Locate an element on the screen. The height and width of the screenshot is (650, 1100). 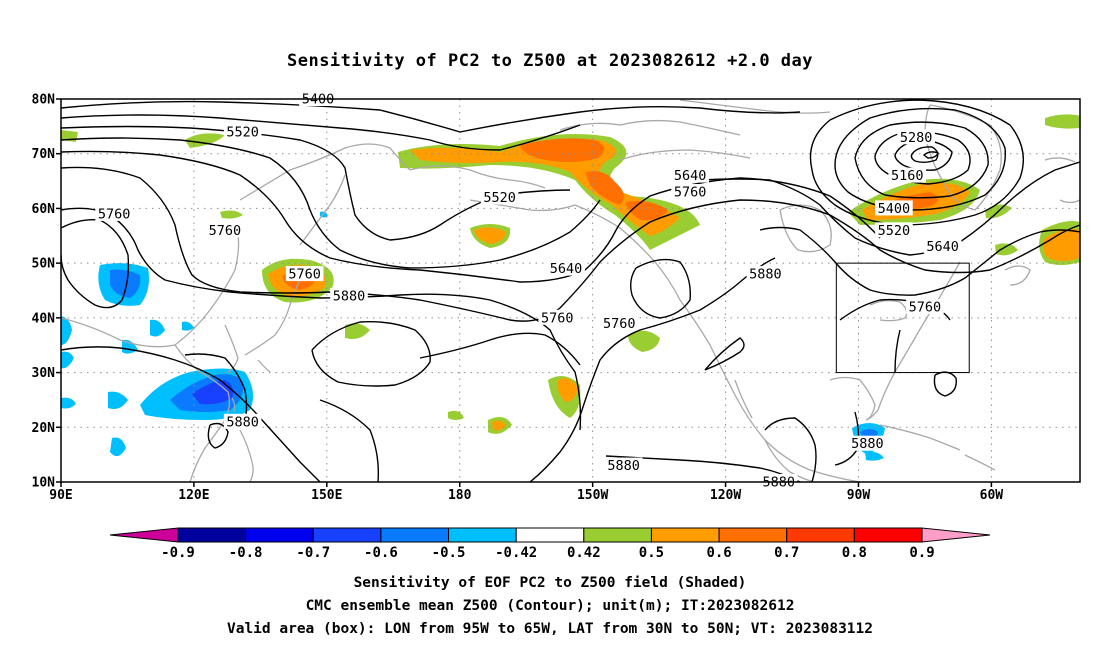
lon-label: 60W is located at coordinates (992, 495).